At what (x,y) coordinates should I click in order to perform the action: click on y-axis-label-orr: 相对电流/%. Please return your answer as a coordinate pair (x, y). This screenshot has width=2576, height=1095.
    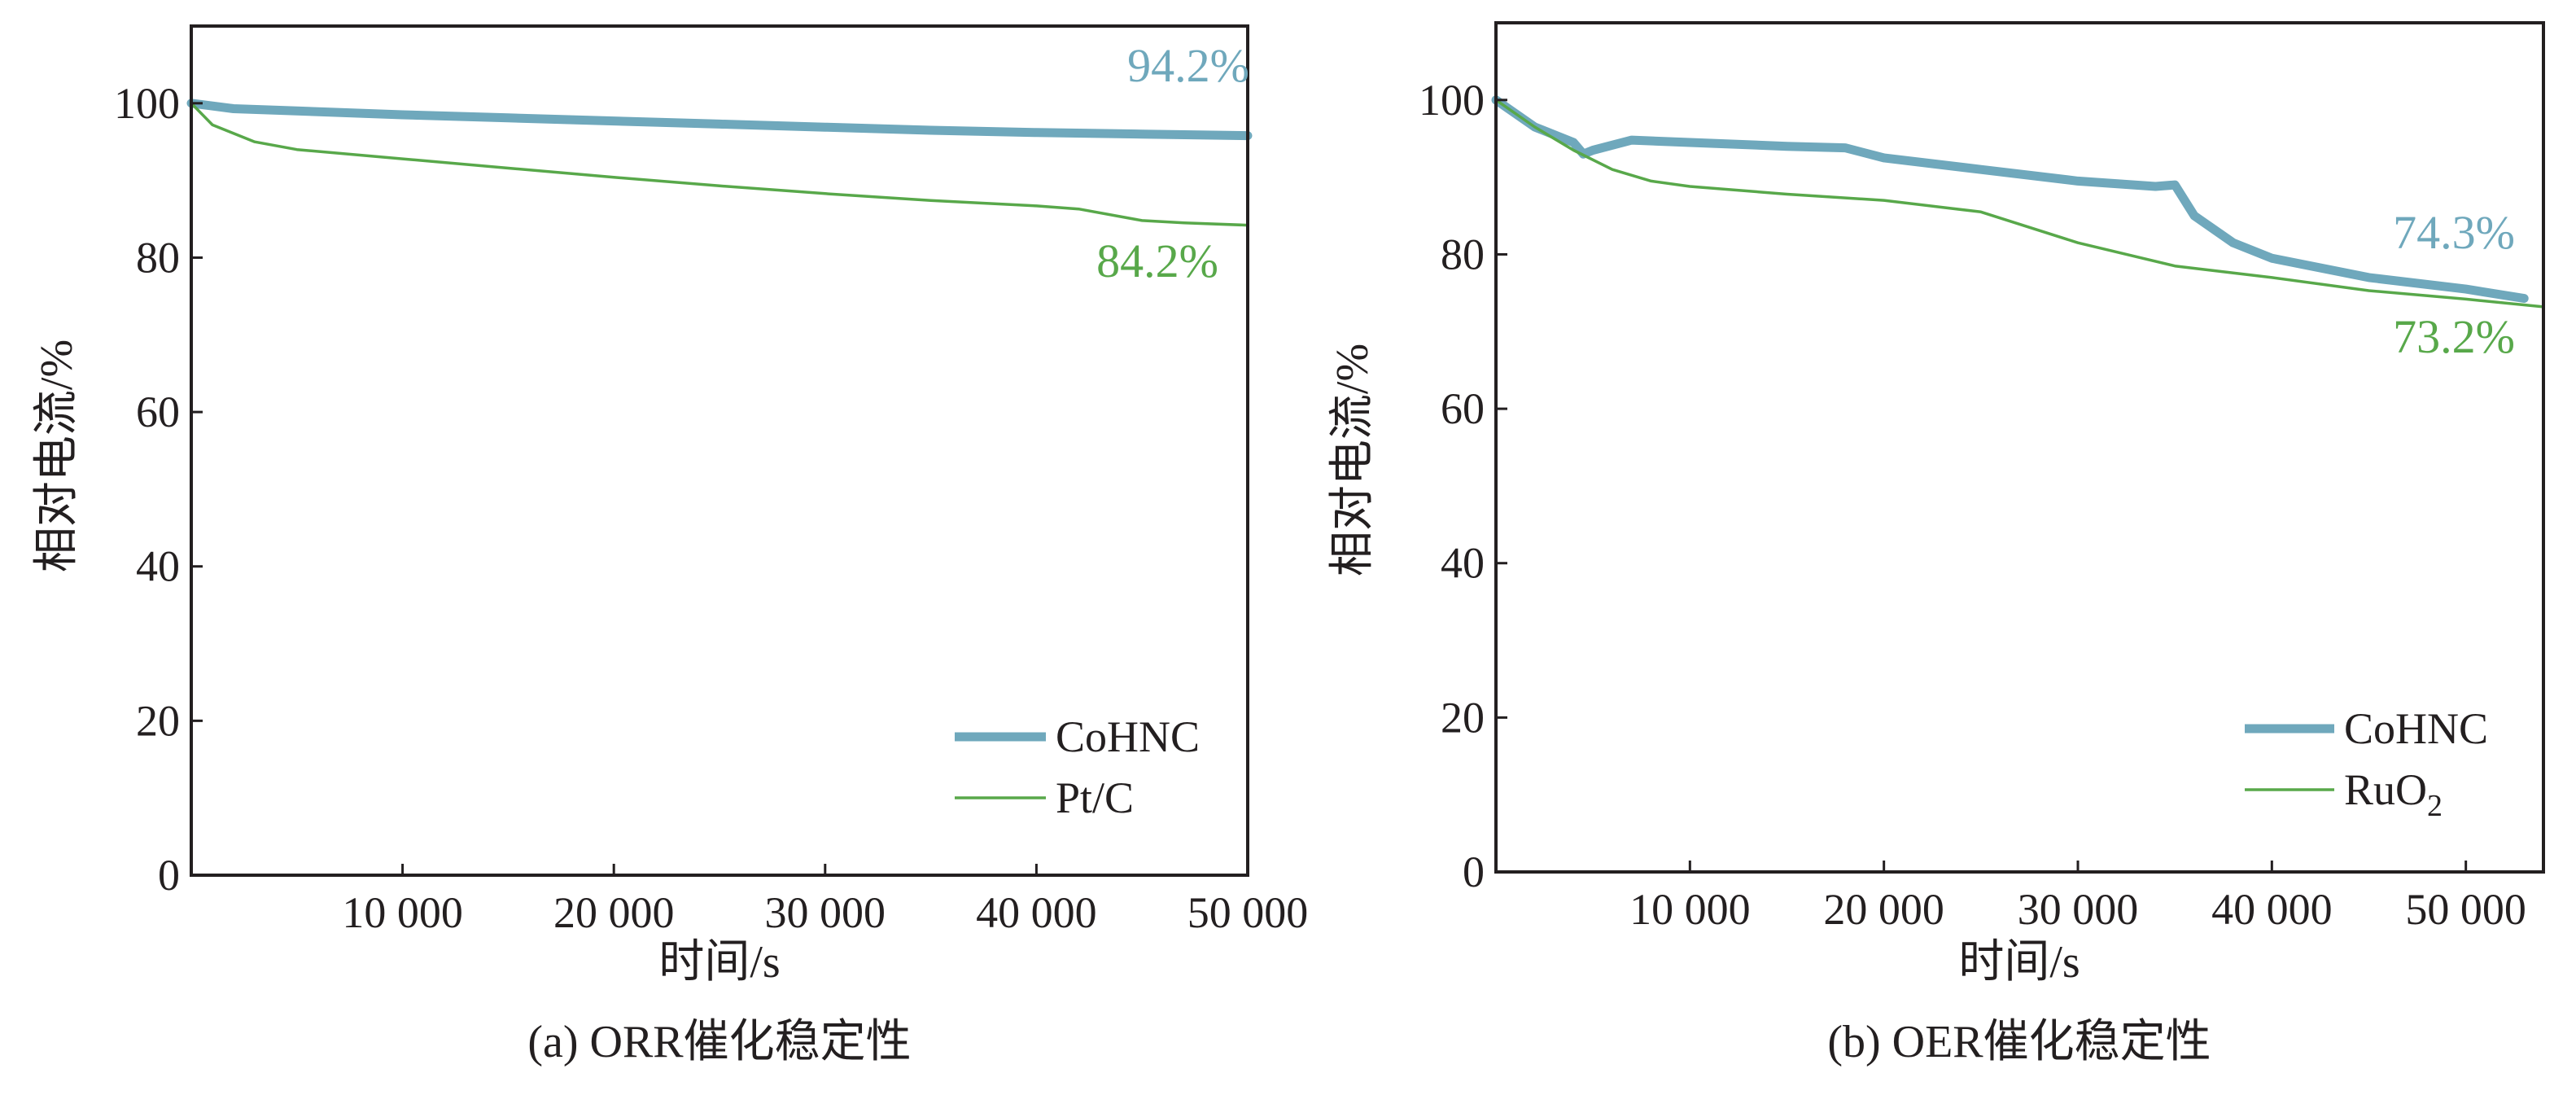
    Looking at the image, I should click on (57, 456).